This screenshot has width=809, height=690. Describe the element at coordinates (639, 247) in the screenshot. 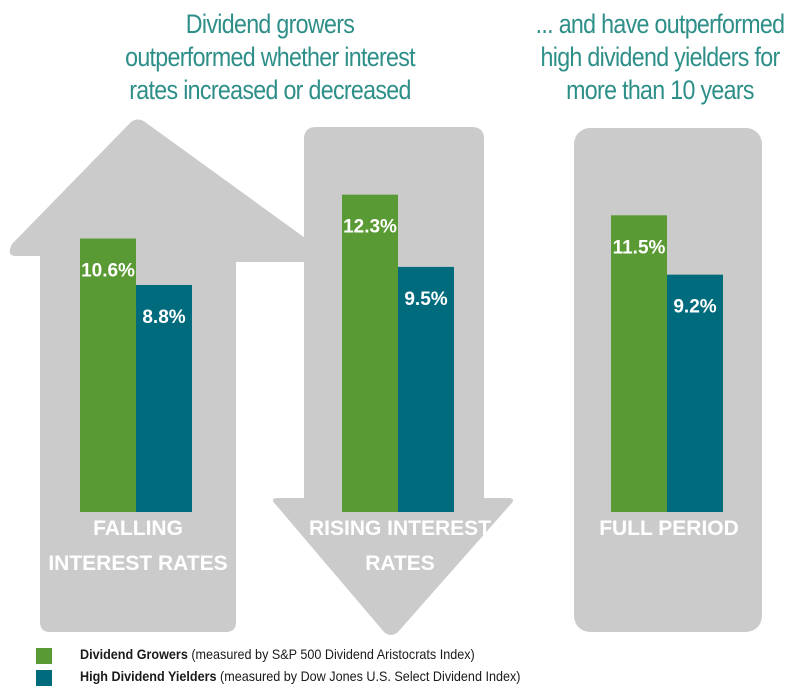

I see `bar-value-label: 11.5%` at that location.